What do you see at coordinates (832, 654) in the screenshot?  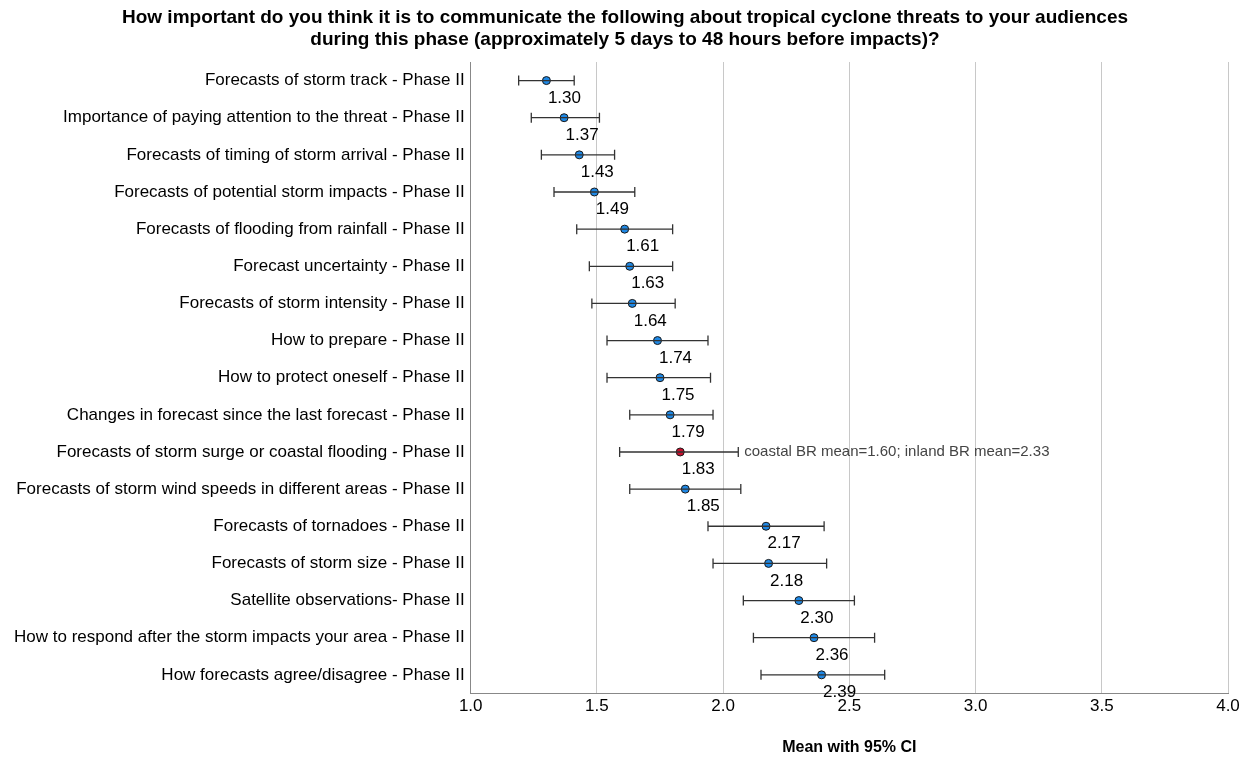 I see `data-label: 2.36` at bounding box center [832, 654].